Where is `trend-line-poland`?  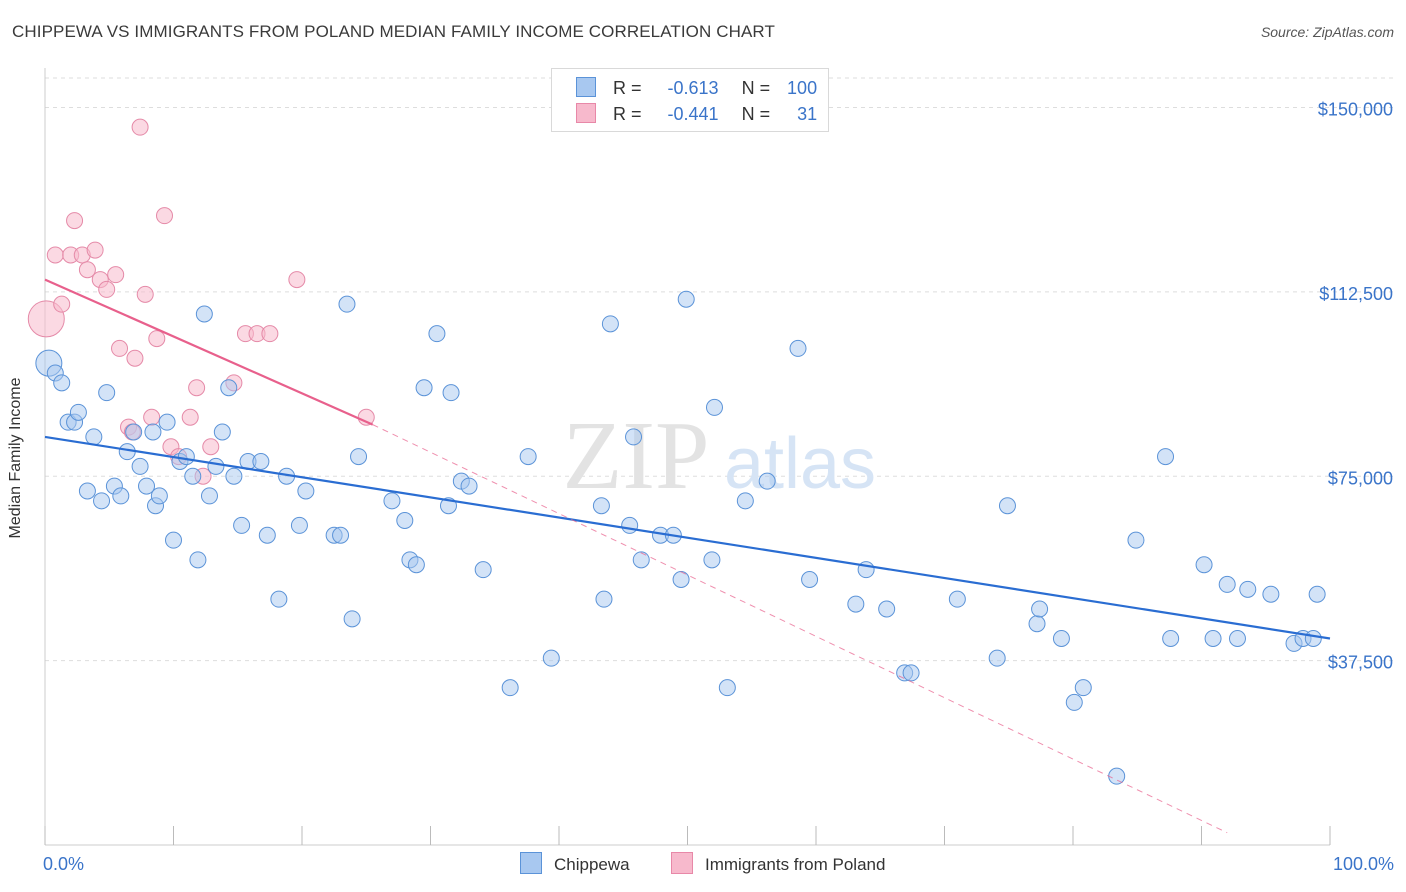 trend-line-poland is located at coordinates (209, 352).